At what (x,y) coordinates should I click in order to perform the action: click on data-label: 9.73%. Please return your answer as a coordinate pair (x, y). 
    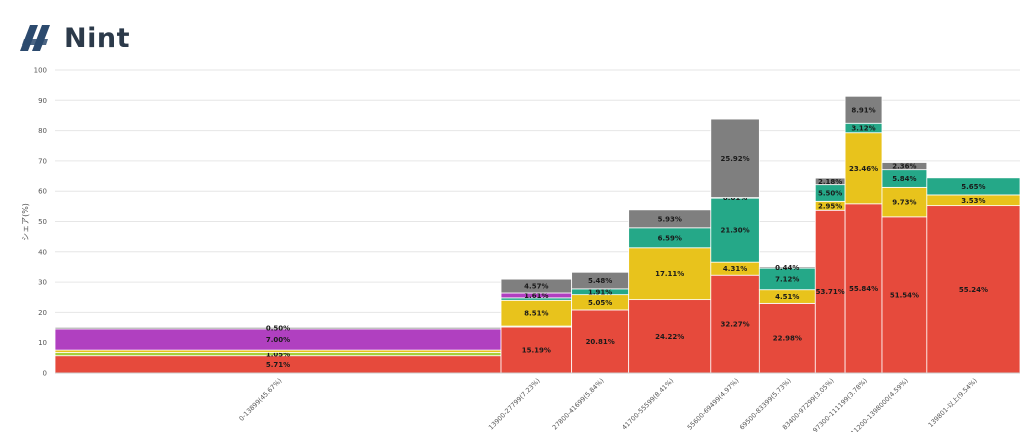
    Looking at the image, I should click on (904, 203).